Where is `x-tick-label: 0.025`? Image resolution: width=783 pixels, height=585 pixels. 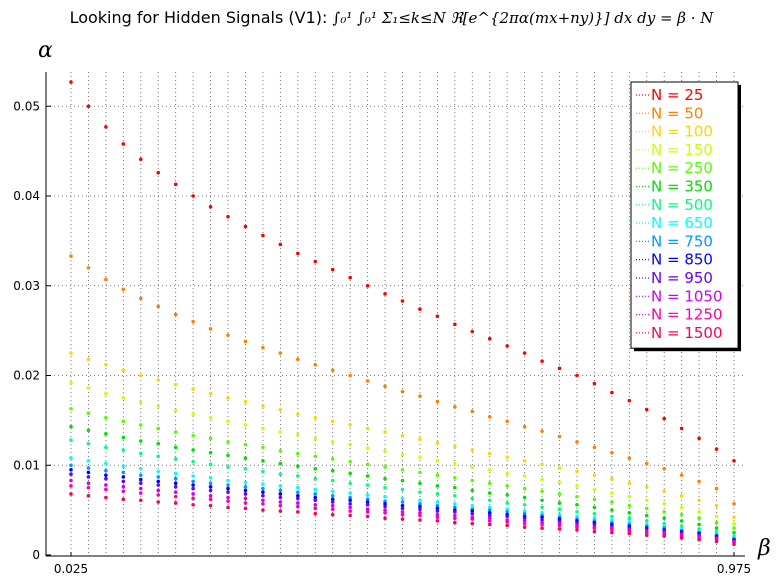
x-tick-label: 0.025 is located at coordinates (71, 569).